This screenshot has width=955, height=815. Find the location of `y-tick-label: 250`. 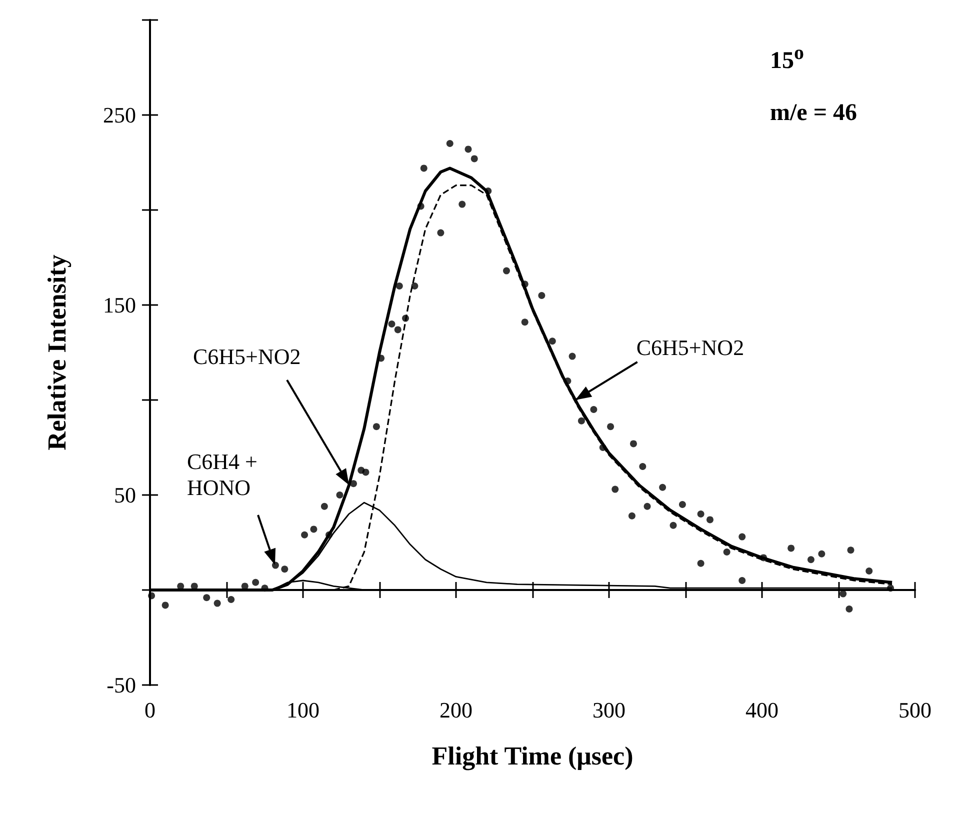

y-tick-label: 250 is located at coordinates (119, 115).